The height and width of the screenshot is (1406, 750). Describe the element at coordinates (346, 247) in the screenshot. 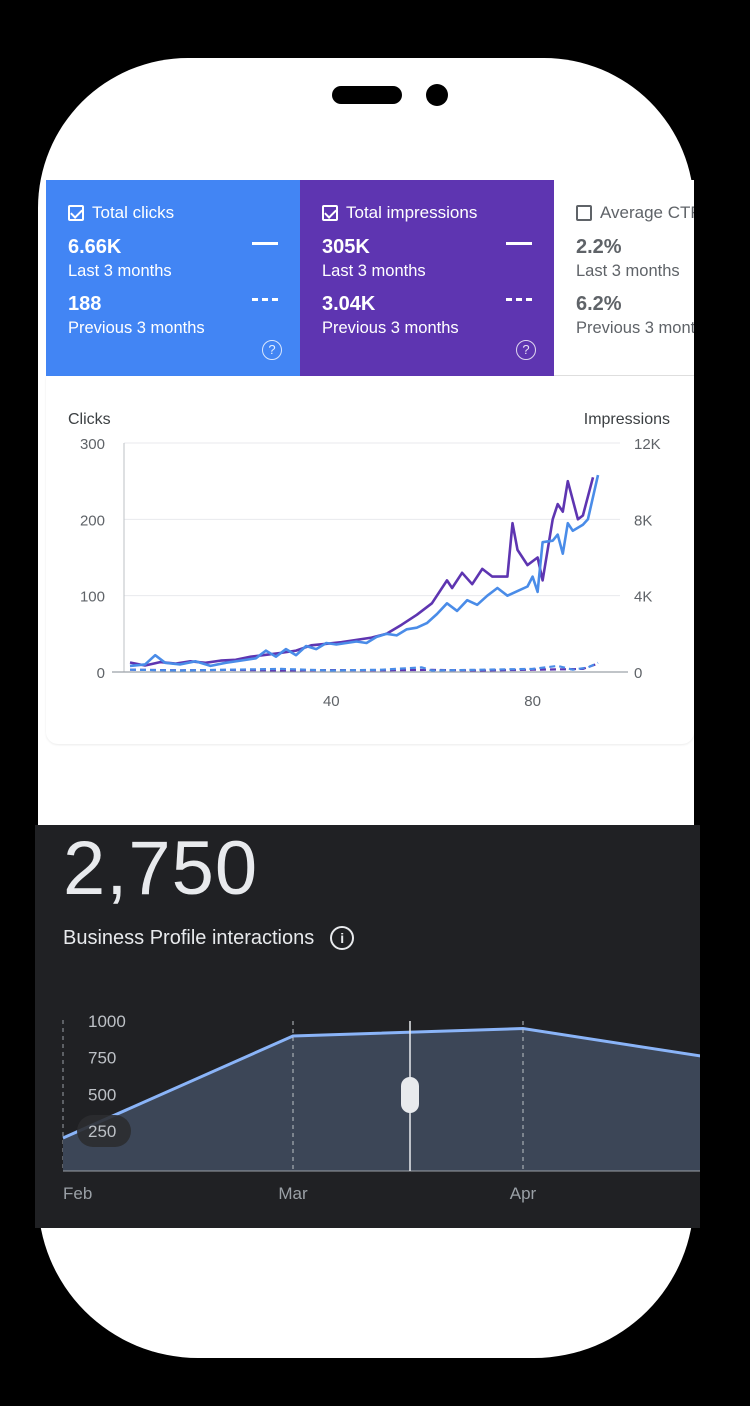

I see `total-impressions-value: 305K` at that location.